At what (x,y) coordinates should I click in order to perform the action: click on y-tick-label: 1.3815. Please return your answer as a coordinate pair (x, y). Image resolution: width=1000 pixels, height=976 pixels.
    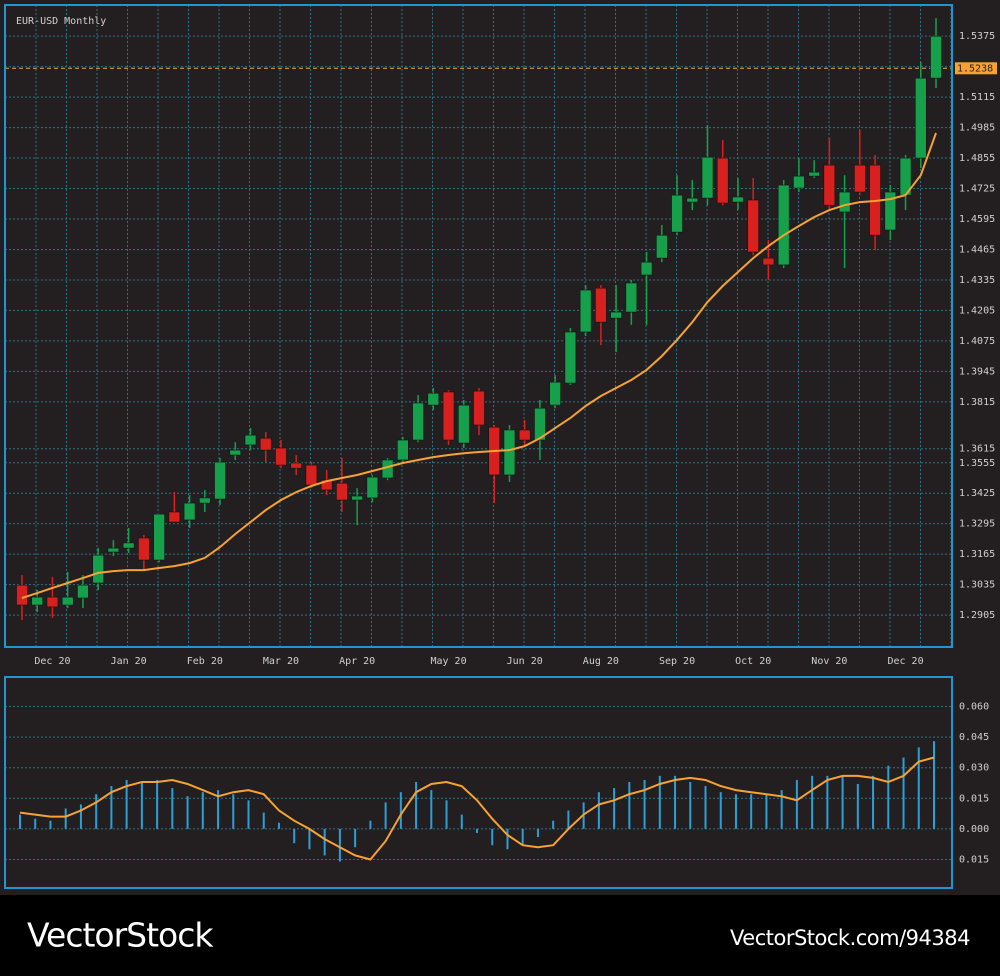
    Looking at the image, I should click on (977, 402).